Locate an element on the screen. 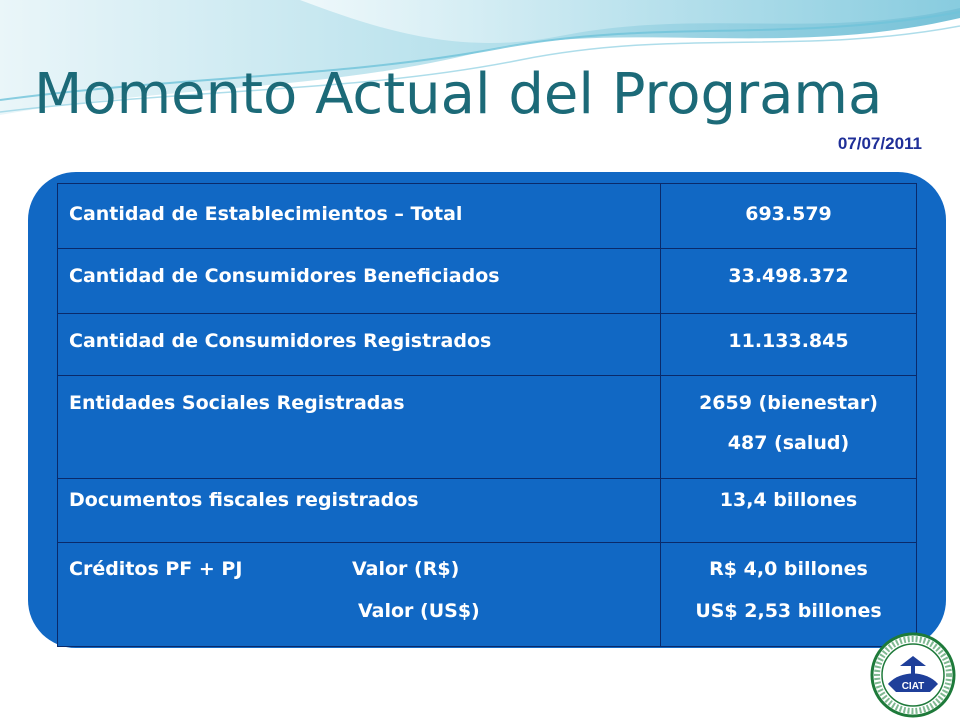 This screenshot has height=720, width=960. page-title: Momento Actual del Programa is located at coordinates (458, 94).